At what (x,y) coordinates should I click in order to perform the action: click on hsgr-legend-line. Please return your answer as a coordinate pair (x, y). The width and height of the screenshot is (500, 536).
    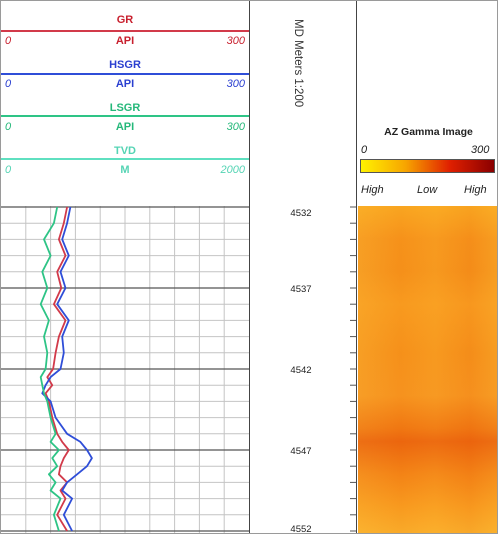
    Looking at the image, I should click on (125, 74).